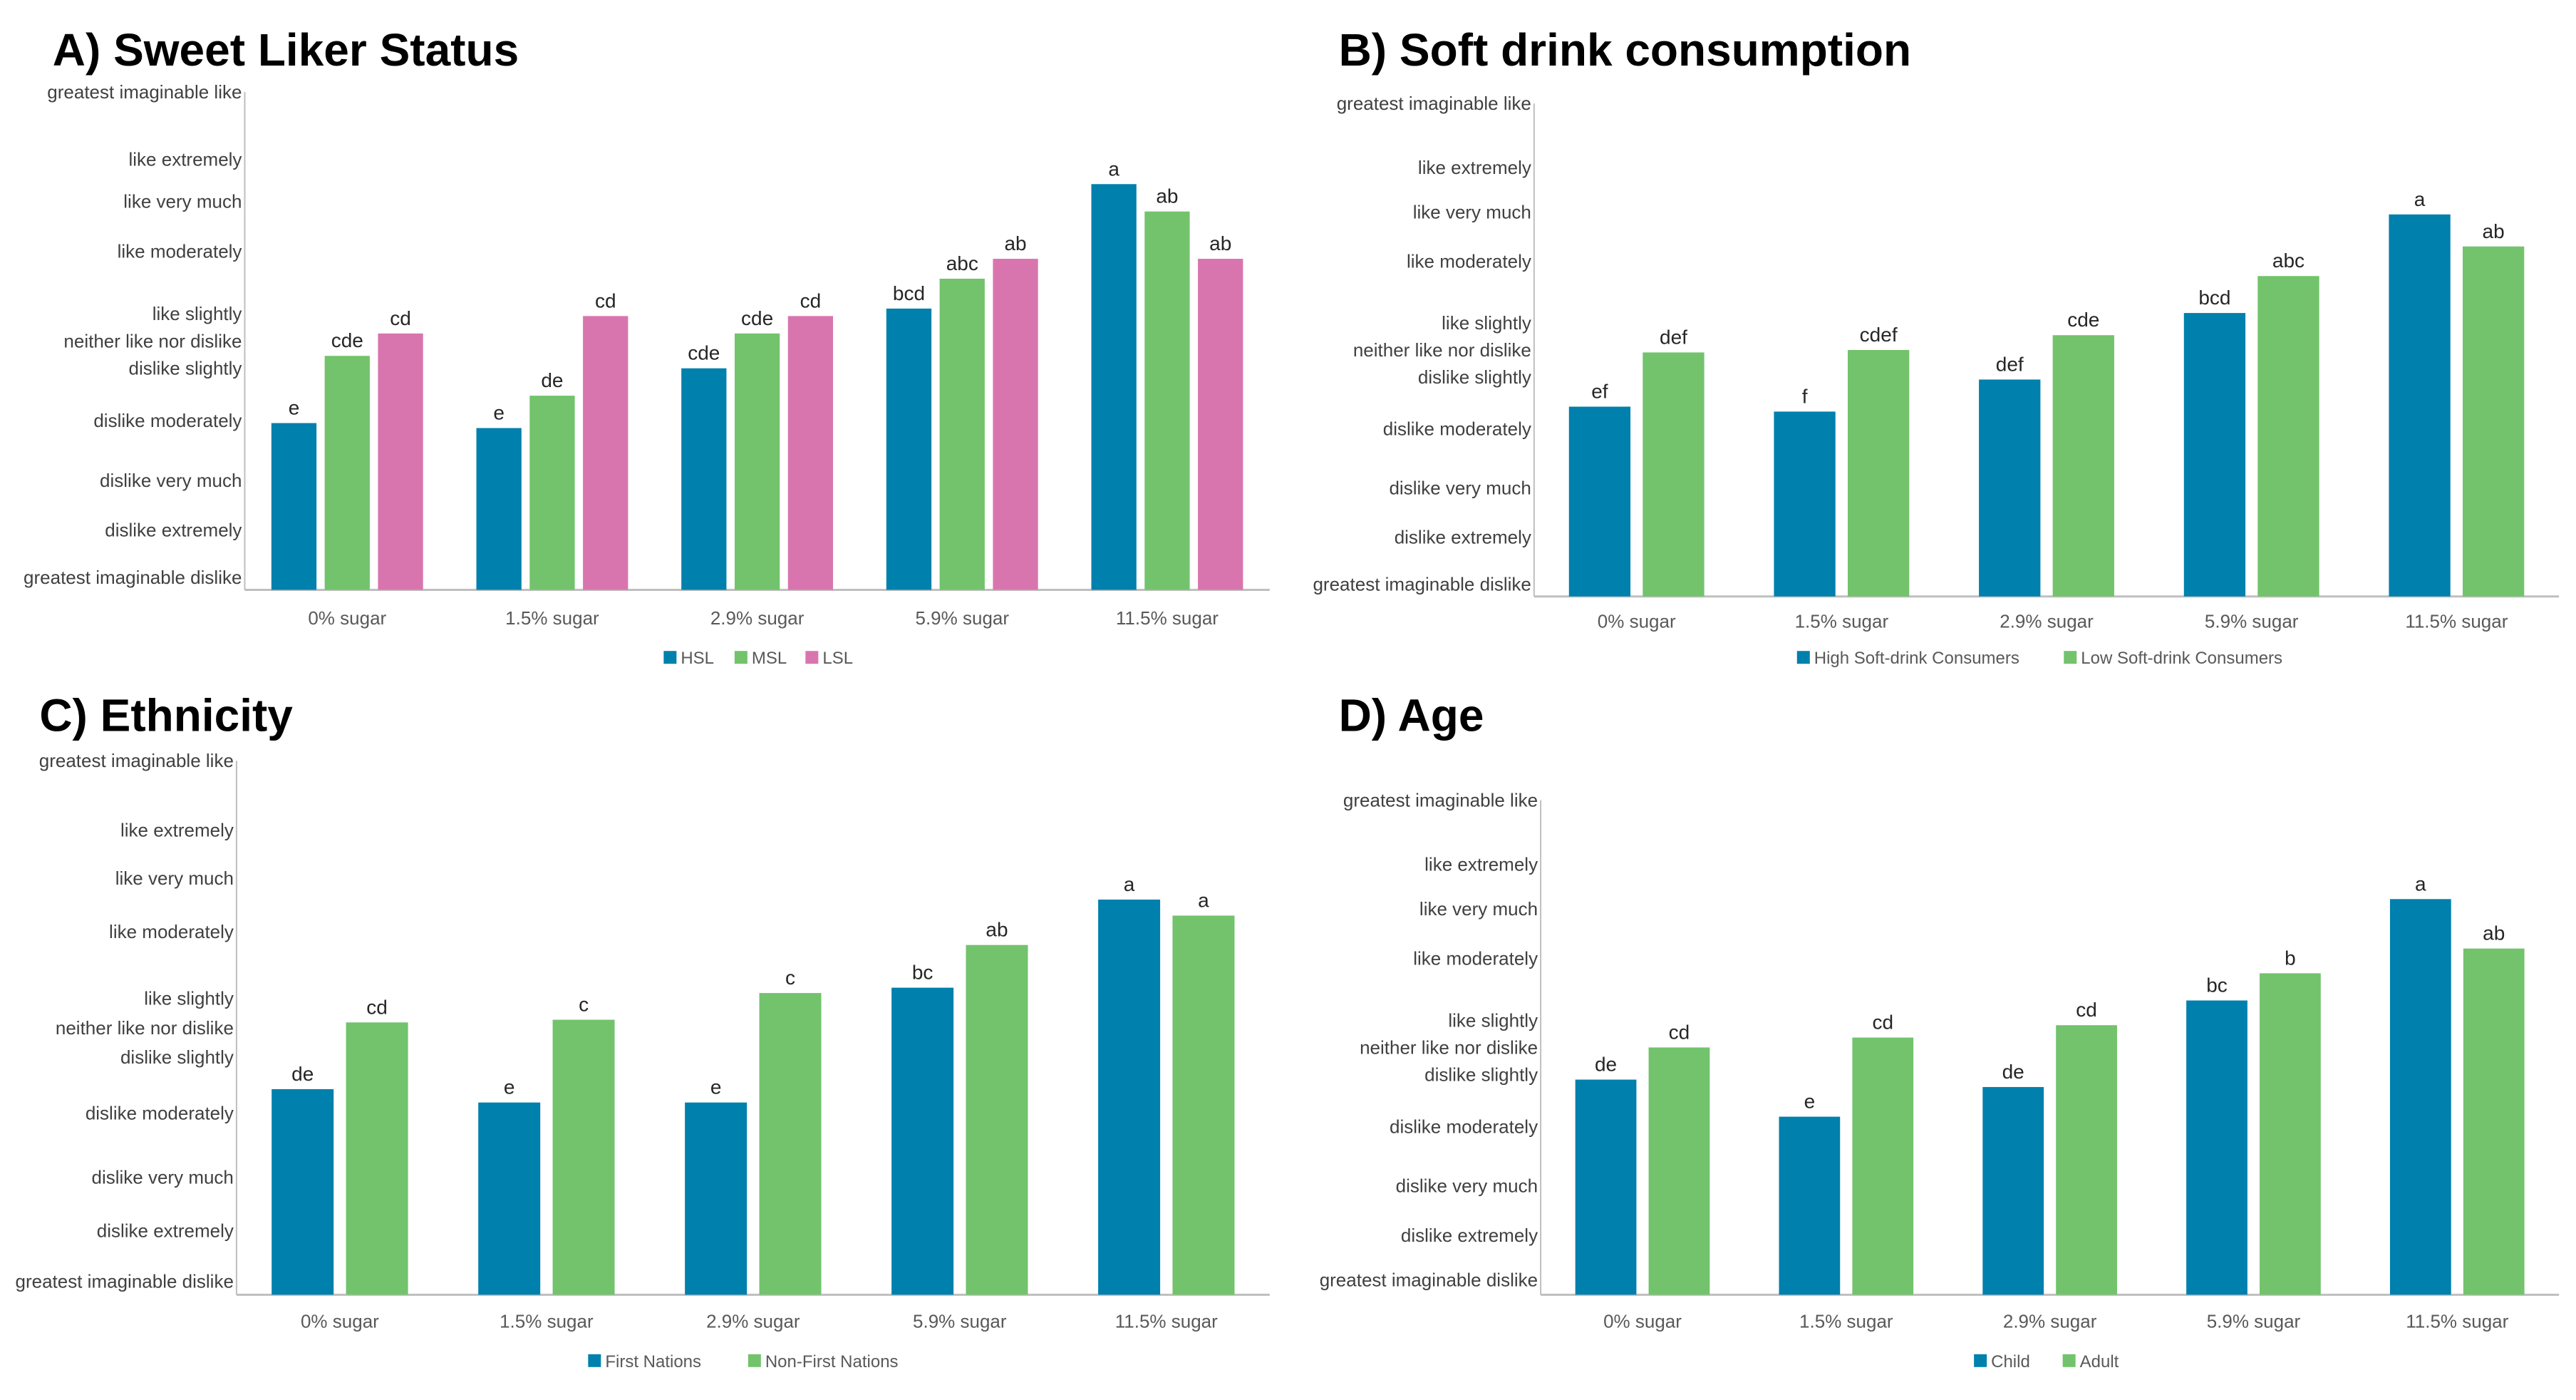 This screenshot has height=1400, width=2576. I want to click on legend-label: Non-First Nations, so click(832, 1361).